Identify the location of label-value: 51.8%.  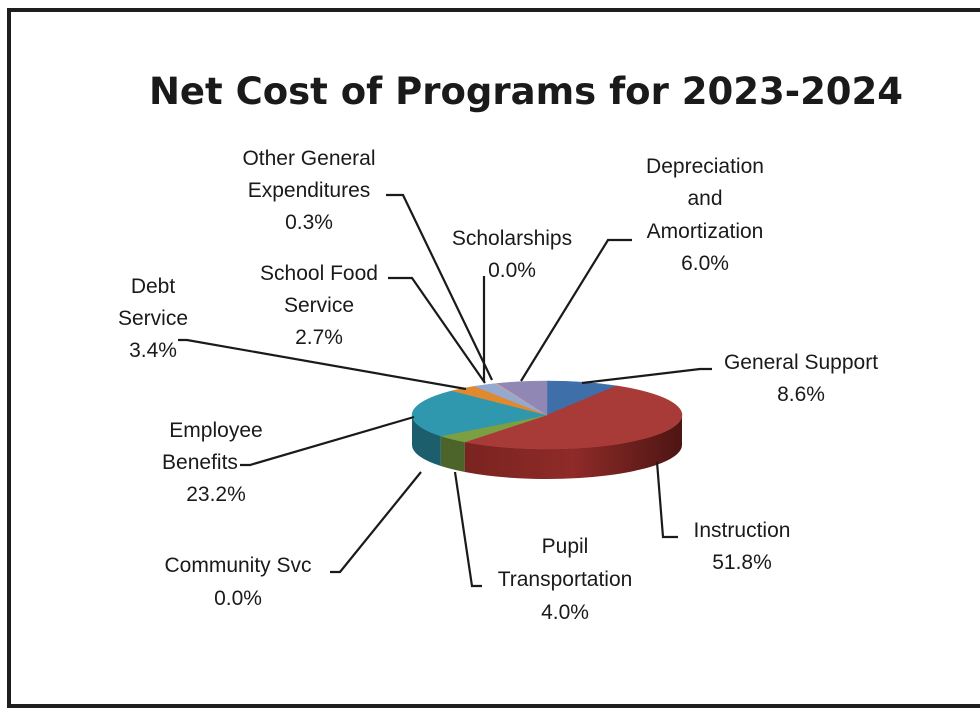
(742, 562).